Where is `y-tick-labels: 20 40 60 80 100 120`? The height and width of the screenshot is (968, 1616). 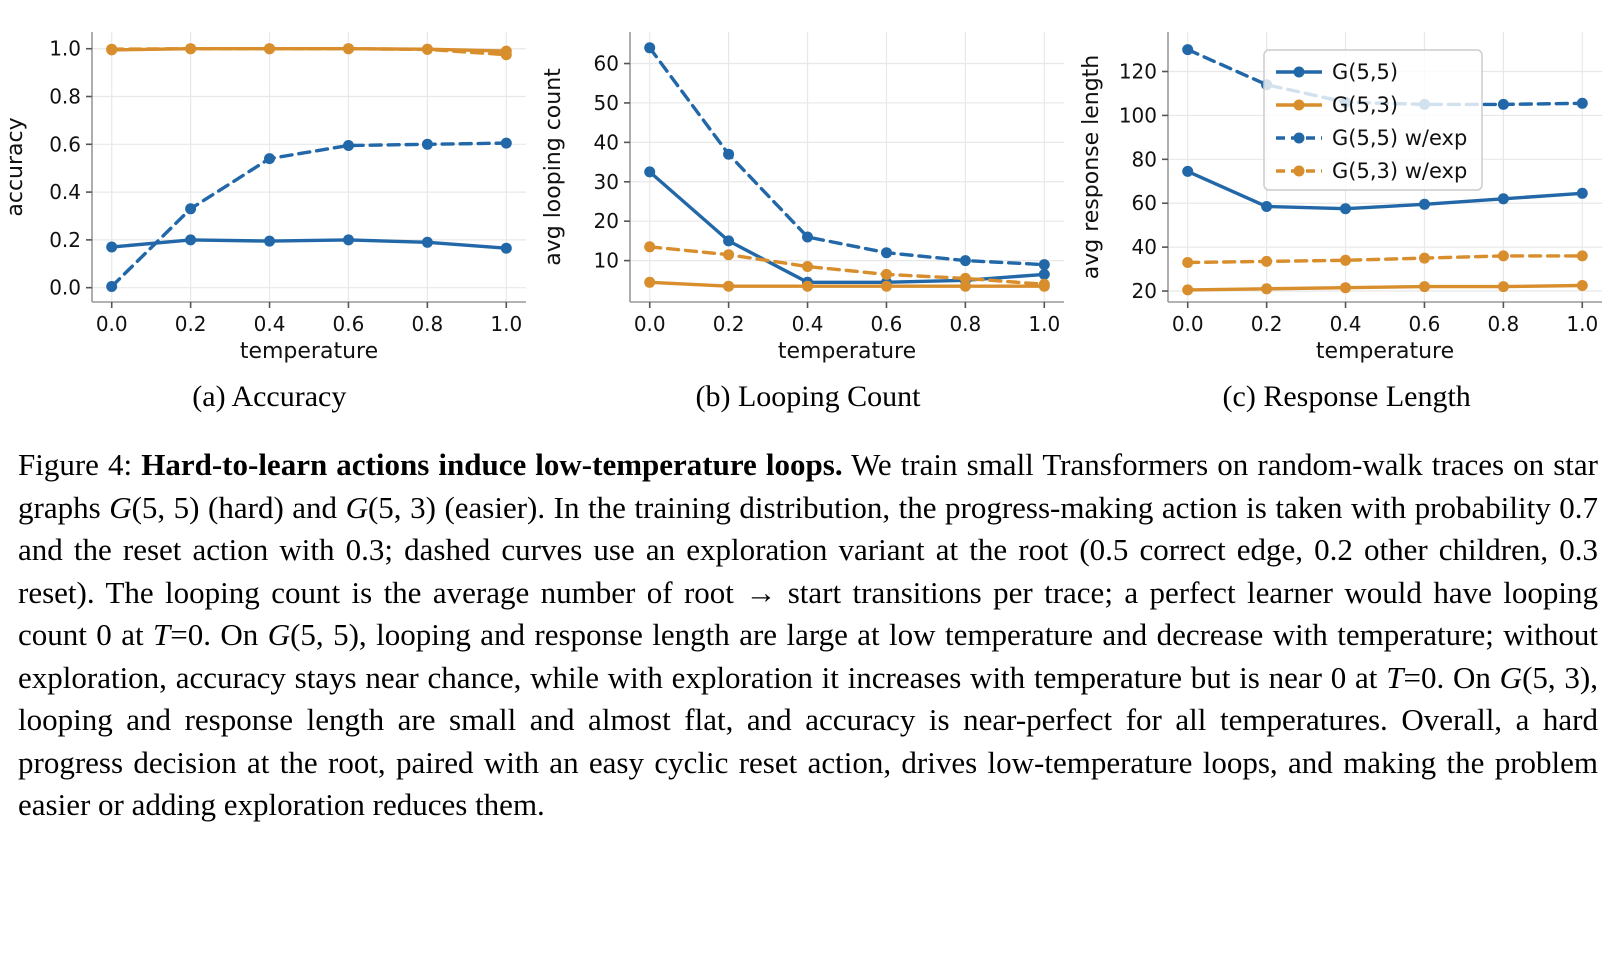 y-tick-labels: 20 40 60 80 100 120 is located at coordinates (1138, 182).